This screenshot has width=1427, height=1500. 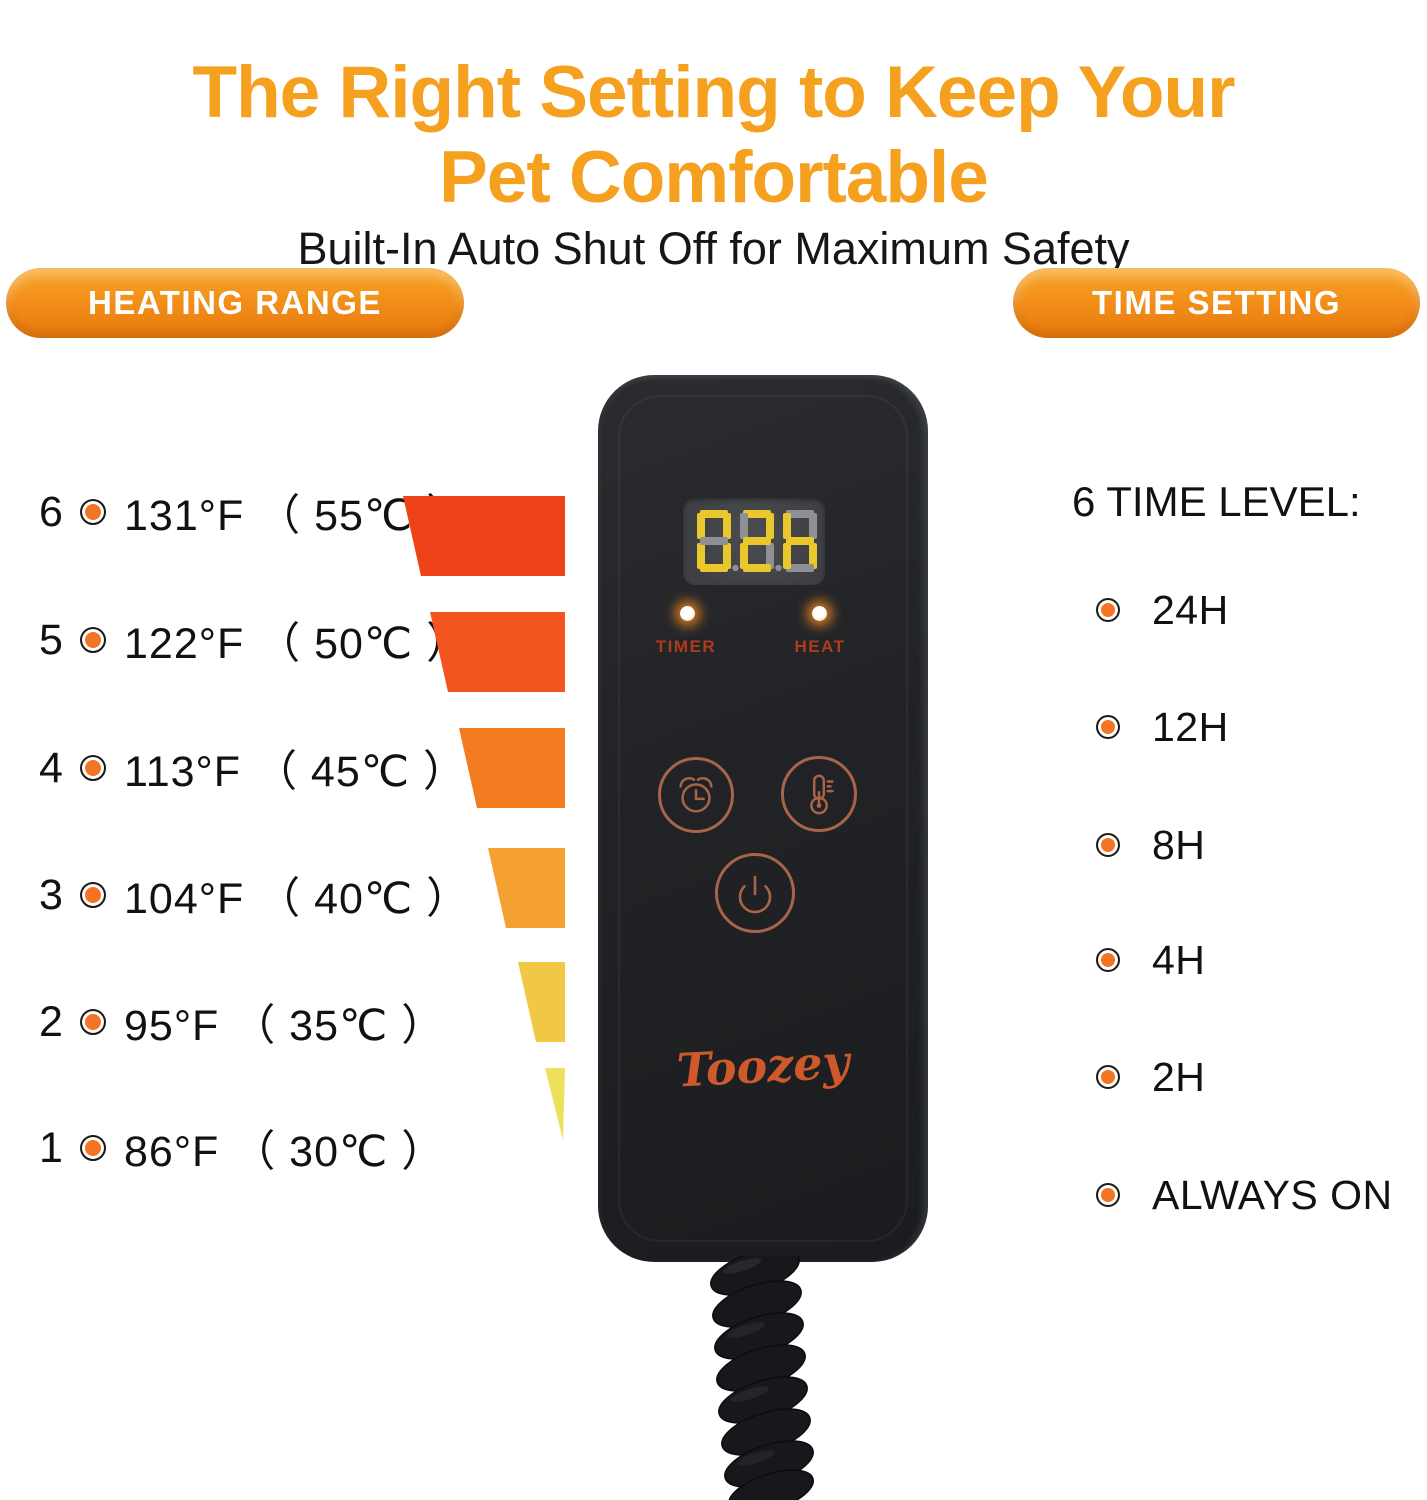 What do you see at coordinates (297, 899) in the screenshot?
I see `temperature-label: 104°F （ 40℃ ）` at bounding box center [297, 899].